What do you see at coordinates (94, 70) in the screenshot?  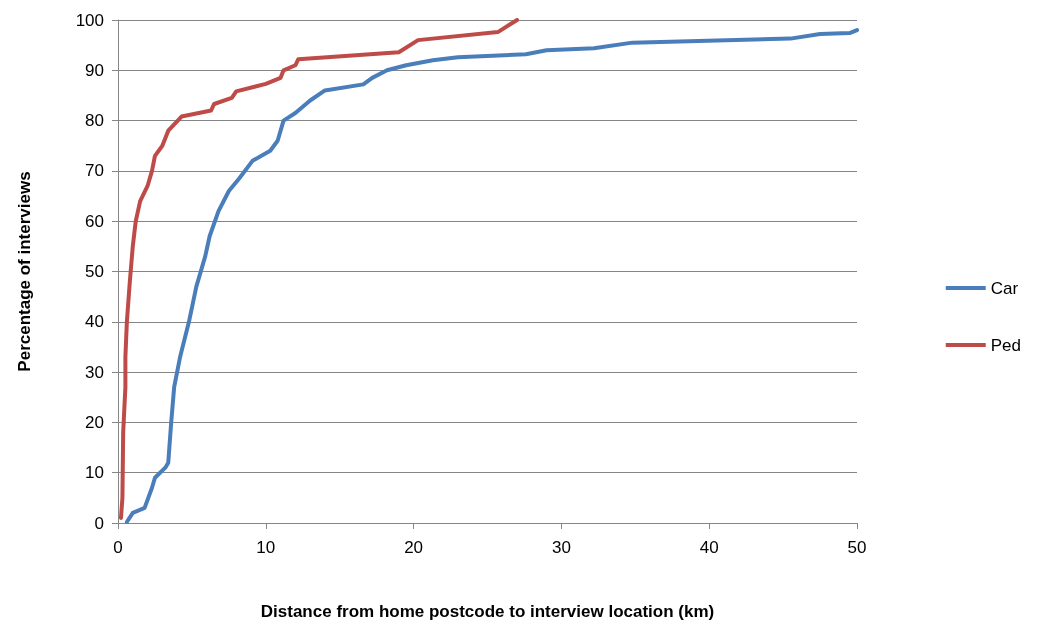 I see `y-tick-label: 90` at bounding box center [94, 70].